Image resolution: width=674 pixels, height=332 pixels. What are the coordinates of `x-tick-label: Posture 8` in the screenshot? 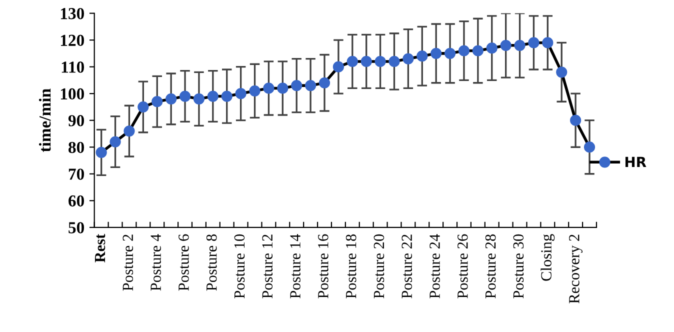 It's located at (211, 262).